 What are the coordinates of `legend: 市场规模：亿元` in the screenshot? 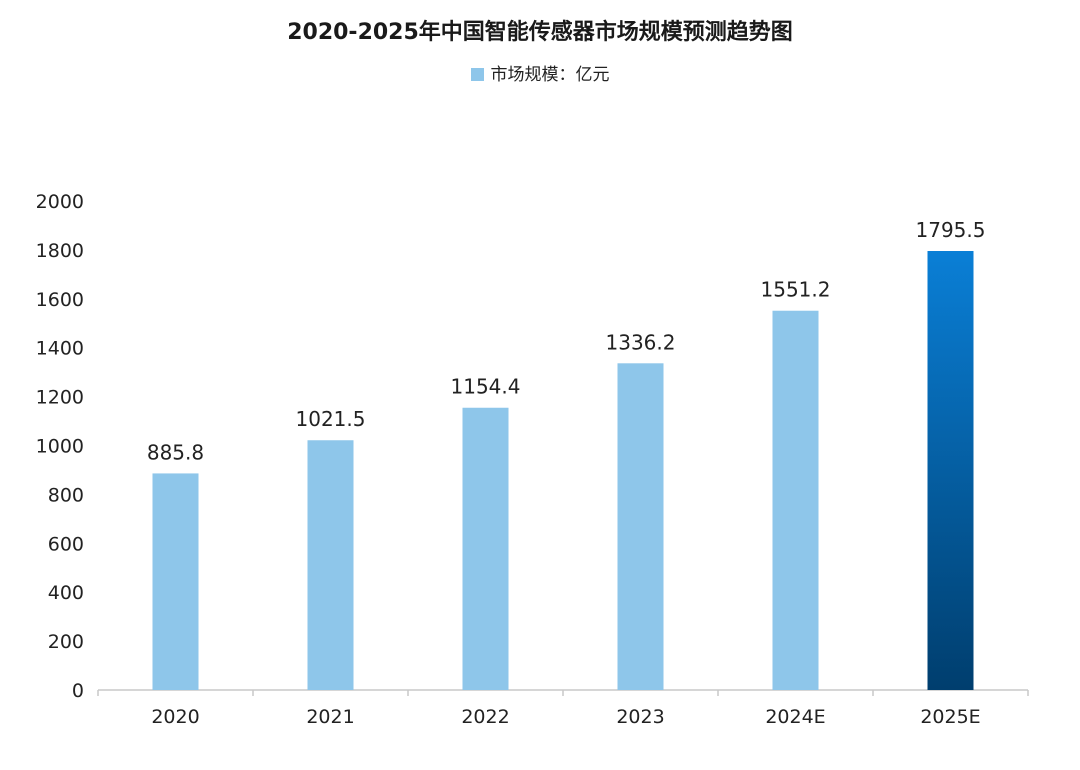 It's located at (540, 72).